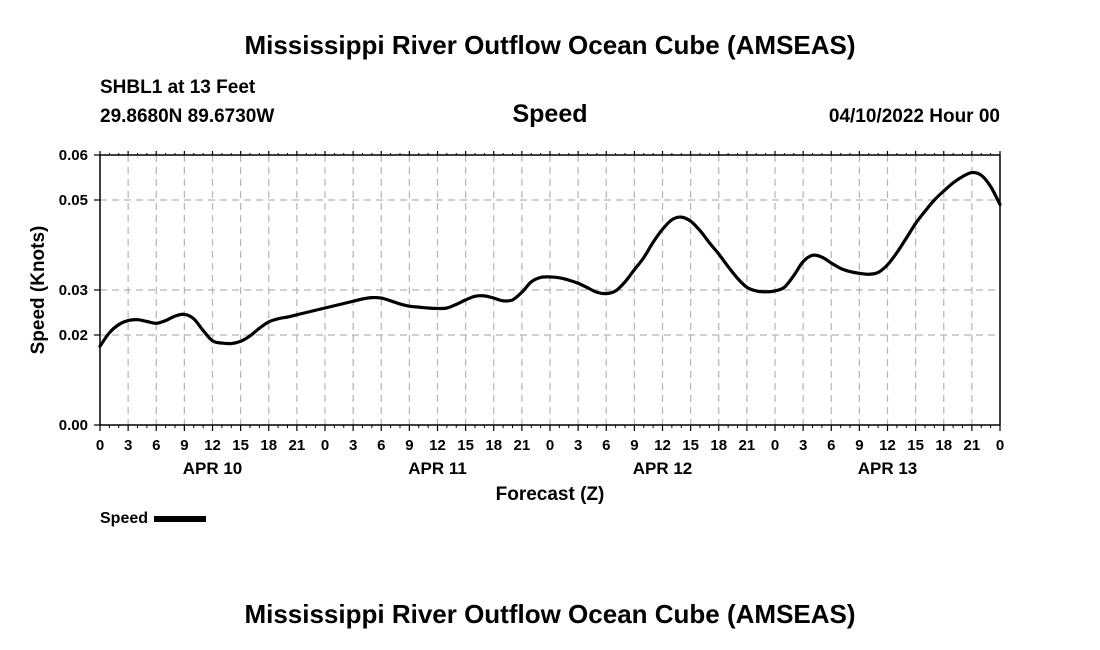 This screenshot has width=1100, height=650. Describe the element at coordinates (888, 468) in the screenshot. I see `day-label: APR 13` at that location.